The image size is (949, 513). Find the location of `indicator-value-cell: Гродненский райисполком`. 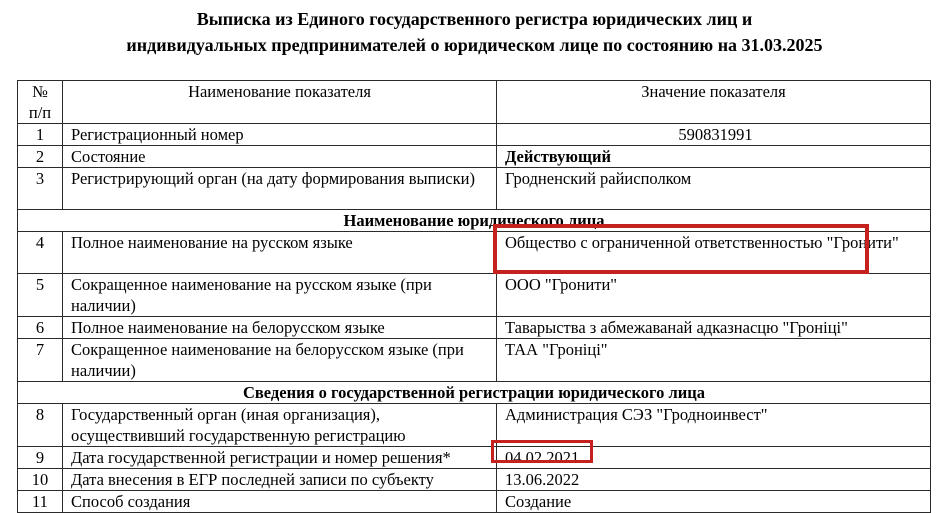

indicator-value-cell: Гродненский райисполком is located at coordinates (713, 188).